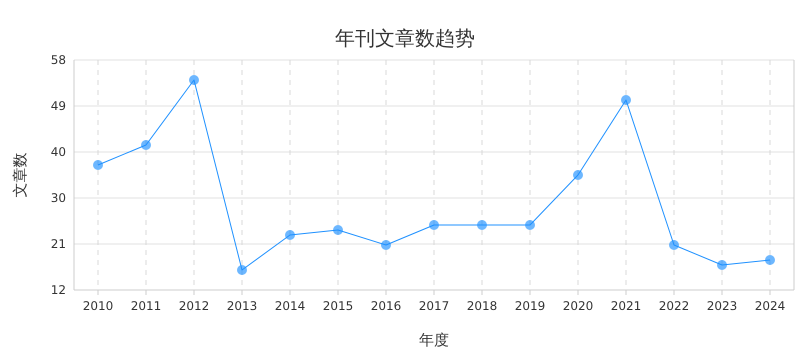 The width and height of the screenshot is (810, 360). Describe the element at coordinates (405, 38) in the screenshot. I see `chart-title: 年刊文章数趋势` at that location.